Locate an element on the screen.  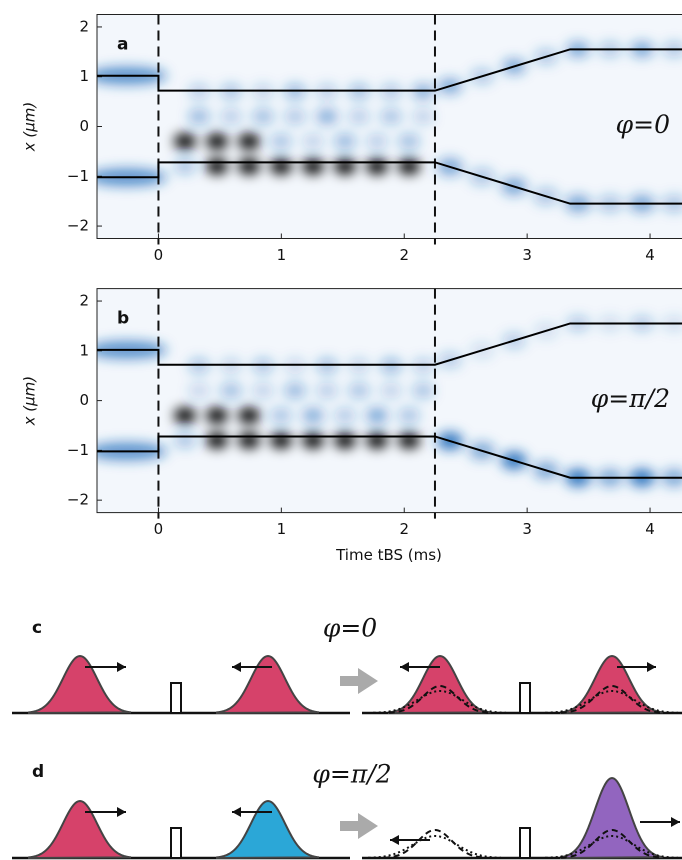
panel-label: d is located at coordinates (38, 772).